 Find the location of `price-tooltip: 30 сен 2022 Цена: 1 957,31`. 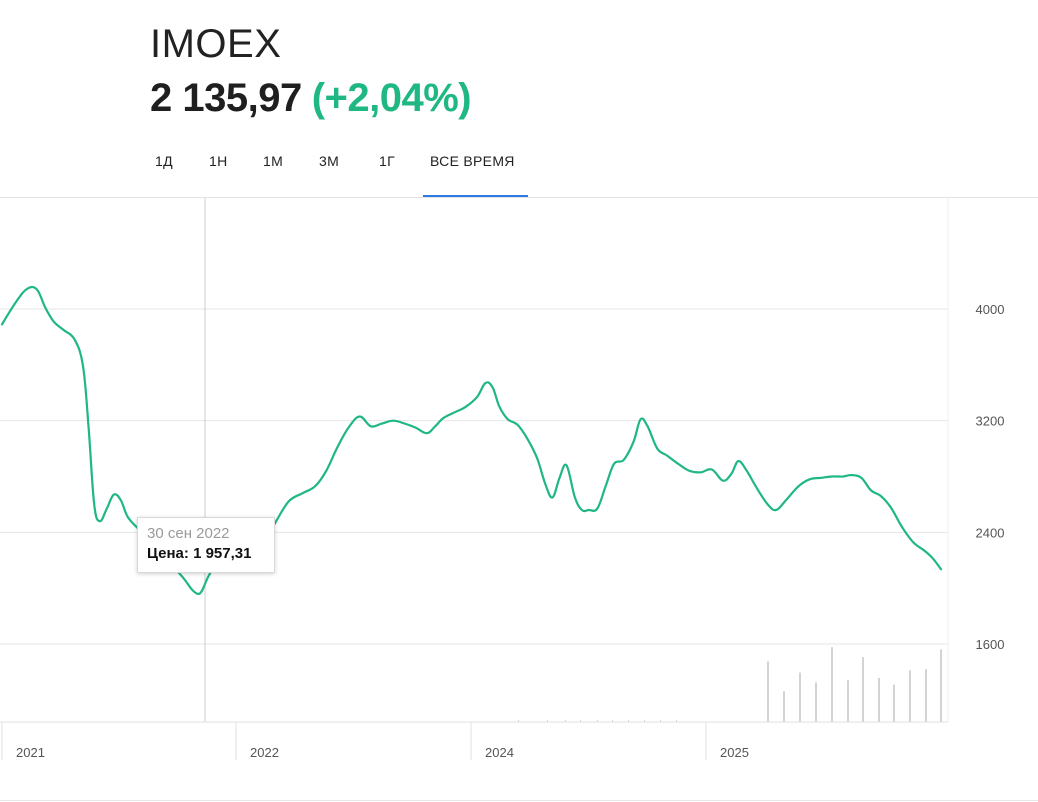

price-tooltip: 30 сен 2022 Цена: 1 957,31 is located at coordinates (206, 545).